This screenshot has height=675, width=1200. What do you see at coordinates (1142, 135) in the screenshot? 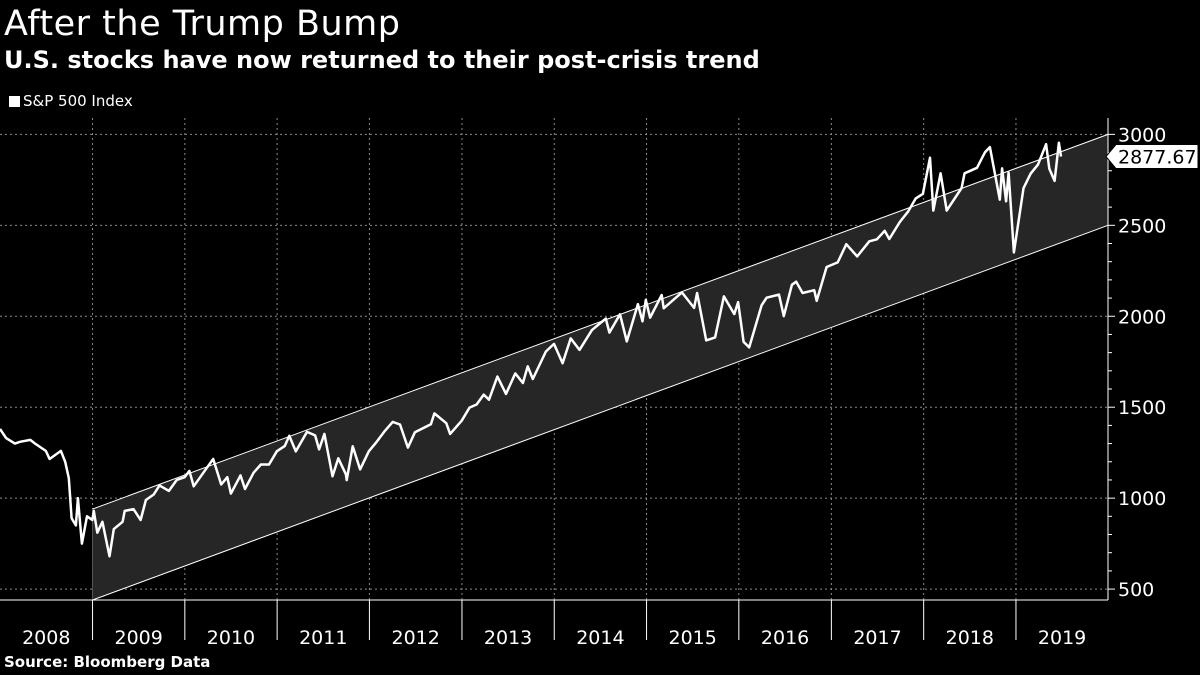
I see `y-tick-label: 3000` at bounding box center [1142, 135].